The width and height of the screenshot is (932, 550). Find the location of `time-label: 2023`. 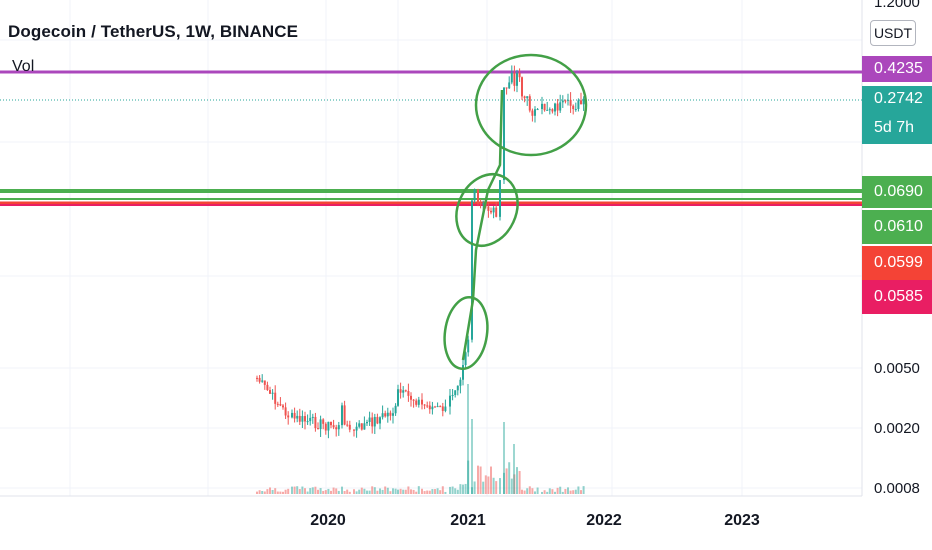

time-label: 2023 is located at coordinates (742, 520).